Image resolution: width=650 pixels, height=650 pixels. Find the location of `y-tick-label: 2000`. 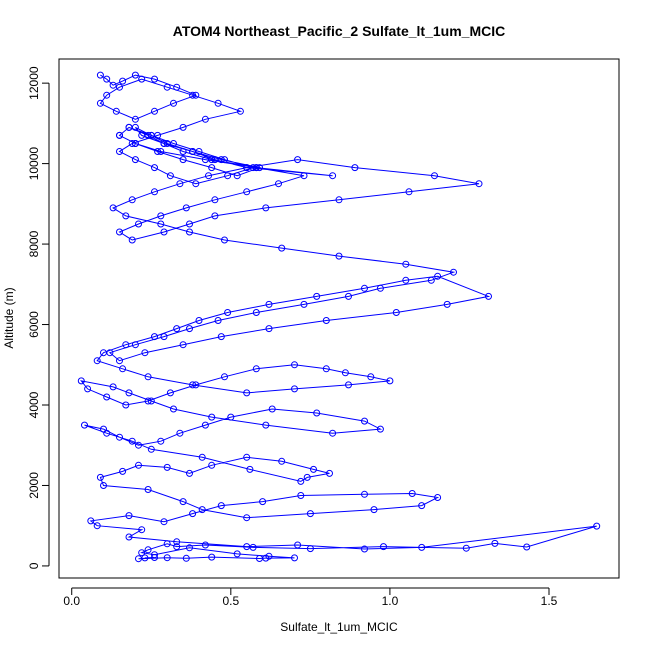

y-tick-label: 2000 is located at coordinates (34, 485).